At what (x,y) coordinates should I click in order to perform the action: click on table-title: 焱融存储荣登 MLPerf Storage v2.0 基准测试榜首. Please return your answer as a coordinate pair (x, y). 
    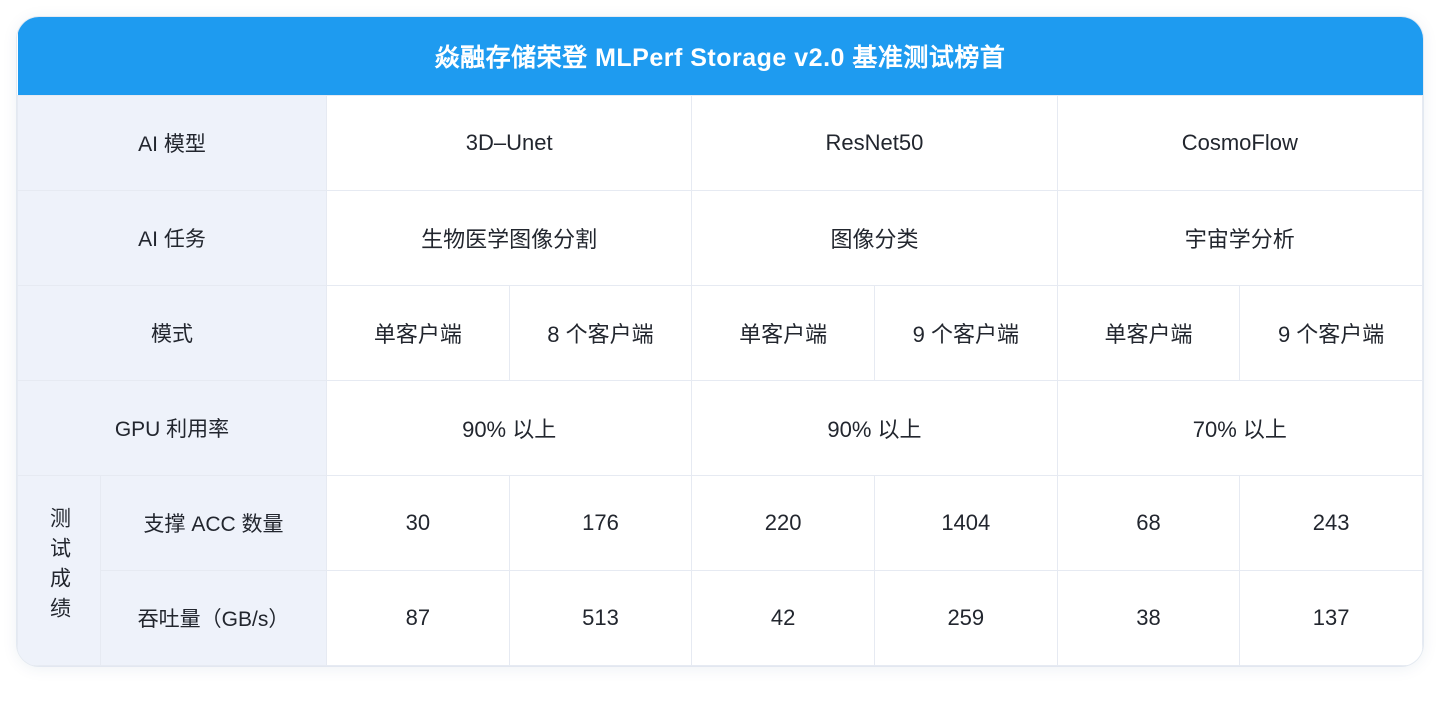
    Looking at the image, I should click on (720, 56).